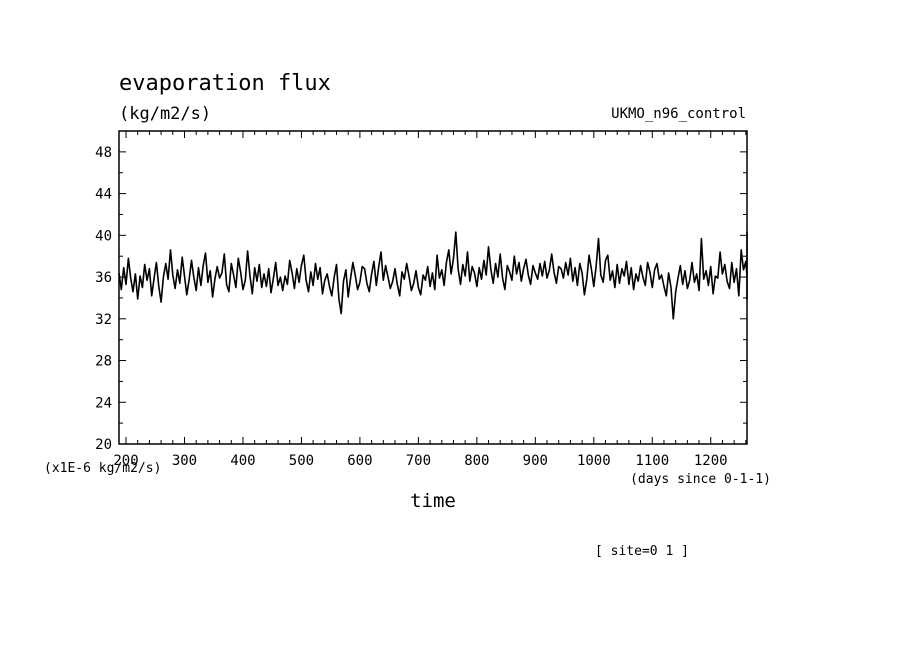 The image size is (904, 654). What do you see at coordinates (102, 468) in the screenshot?
I see `y-scale-label: (x1E-6 kg/m2/s)` at bounding box center [102, 468].